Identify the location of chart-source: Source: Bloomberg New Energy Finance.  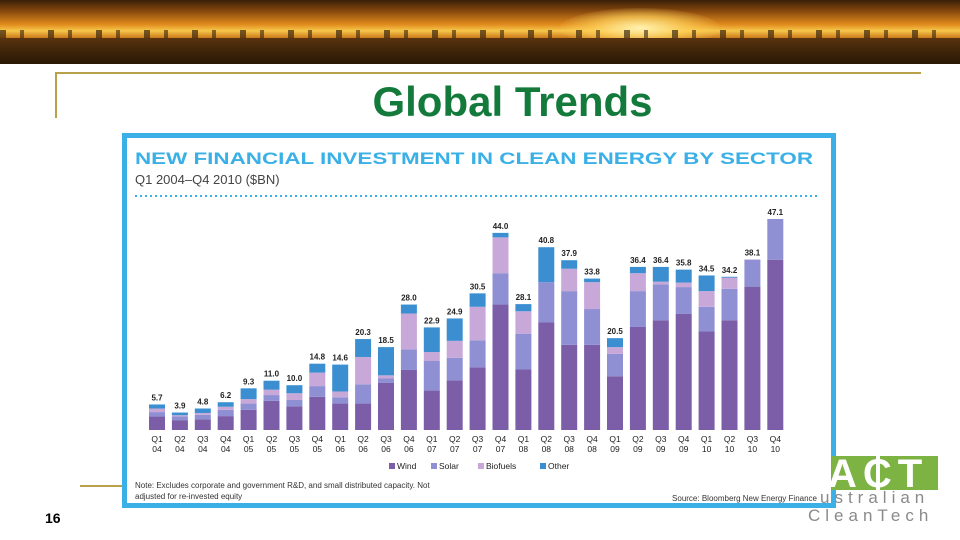
(745, 498).